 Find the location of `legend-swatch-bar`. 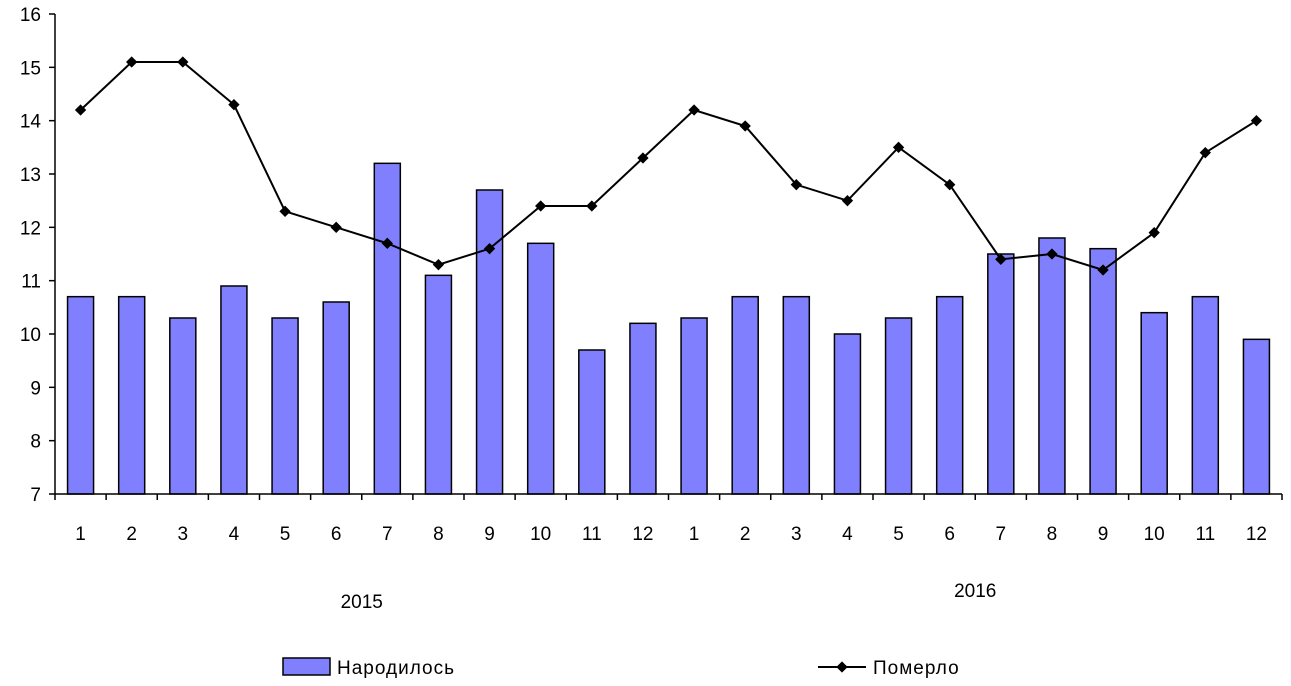

legend-swatch-bar is located at coordinates (306, 666).